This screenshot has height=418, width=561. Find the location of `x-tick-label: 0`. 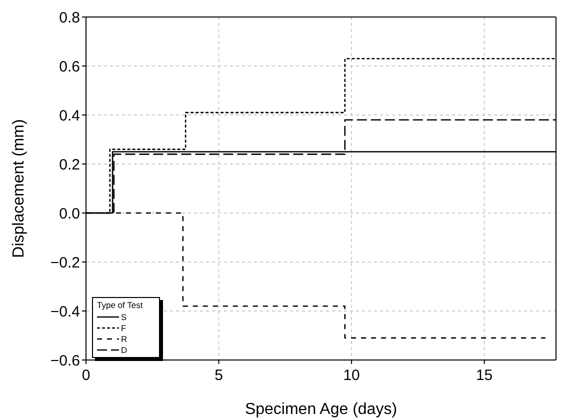

x-tick-label: 0 is located at coordinates (86, 375).